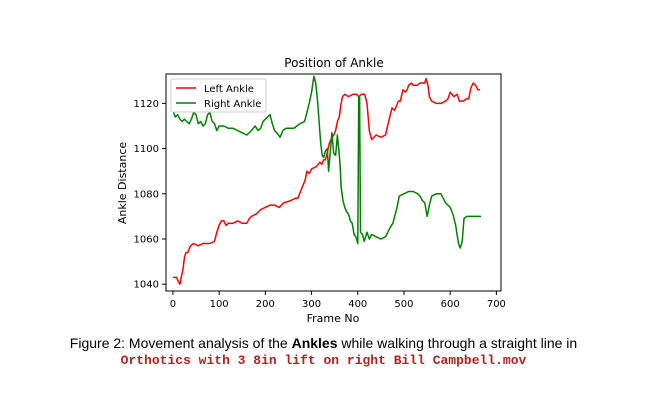 Image resolution: width=647 pixels, height=416 pixels. Describe the element at coordinates (314, 343) in the screenshot. I see `caption-bold-word: Ankles` at that location.